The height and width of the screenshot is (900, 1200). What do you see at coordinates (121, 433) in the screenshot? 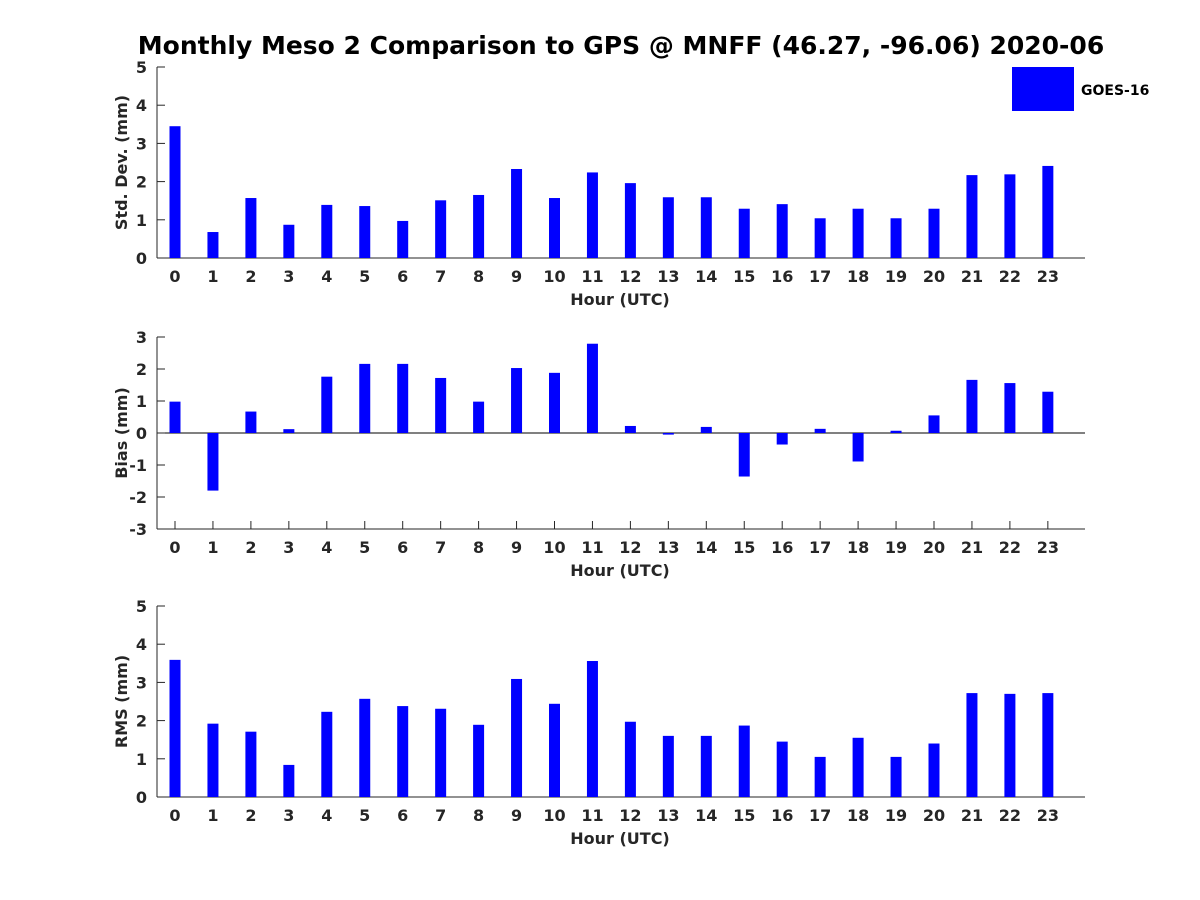
I see `y-axis-label: Bias (mm)` at bounding box center [121, 433].